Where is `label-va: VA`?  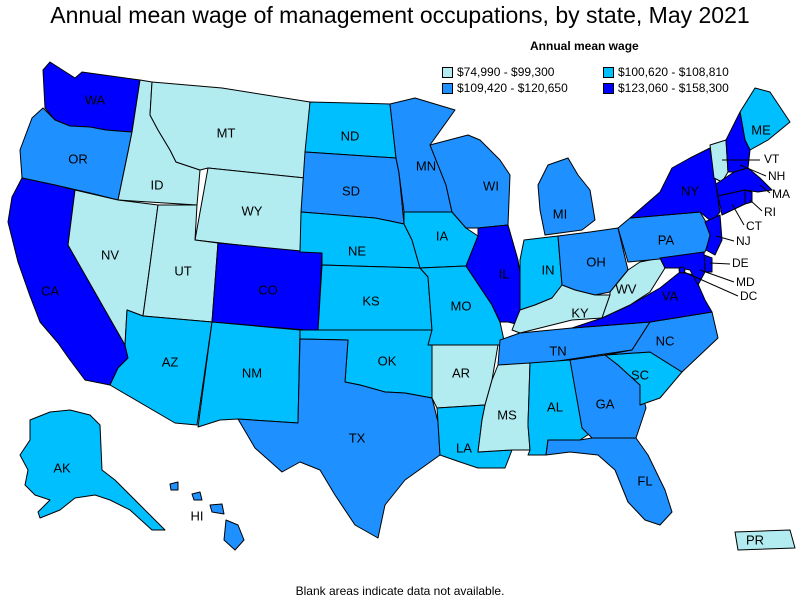 label-va: VA is located at coordinates (670, 295).